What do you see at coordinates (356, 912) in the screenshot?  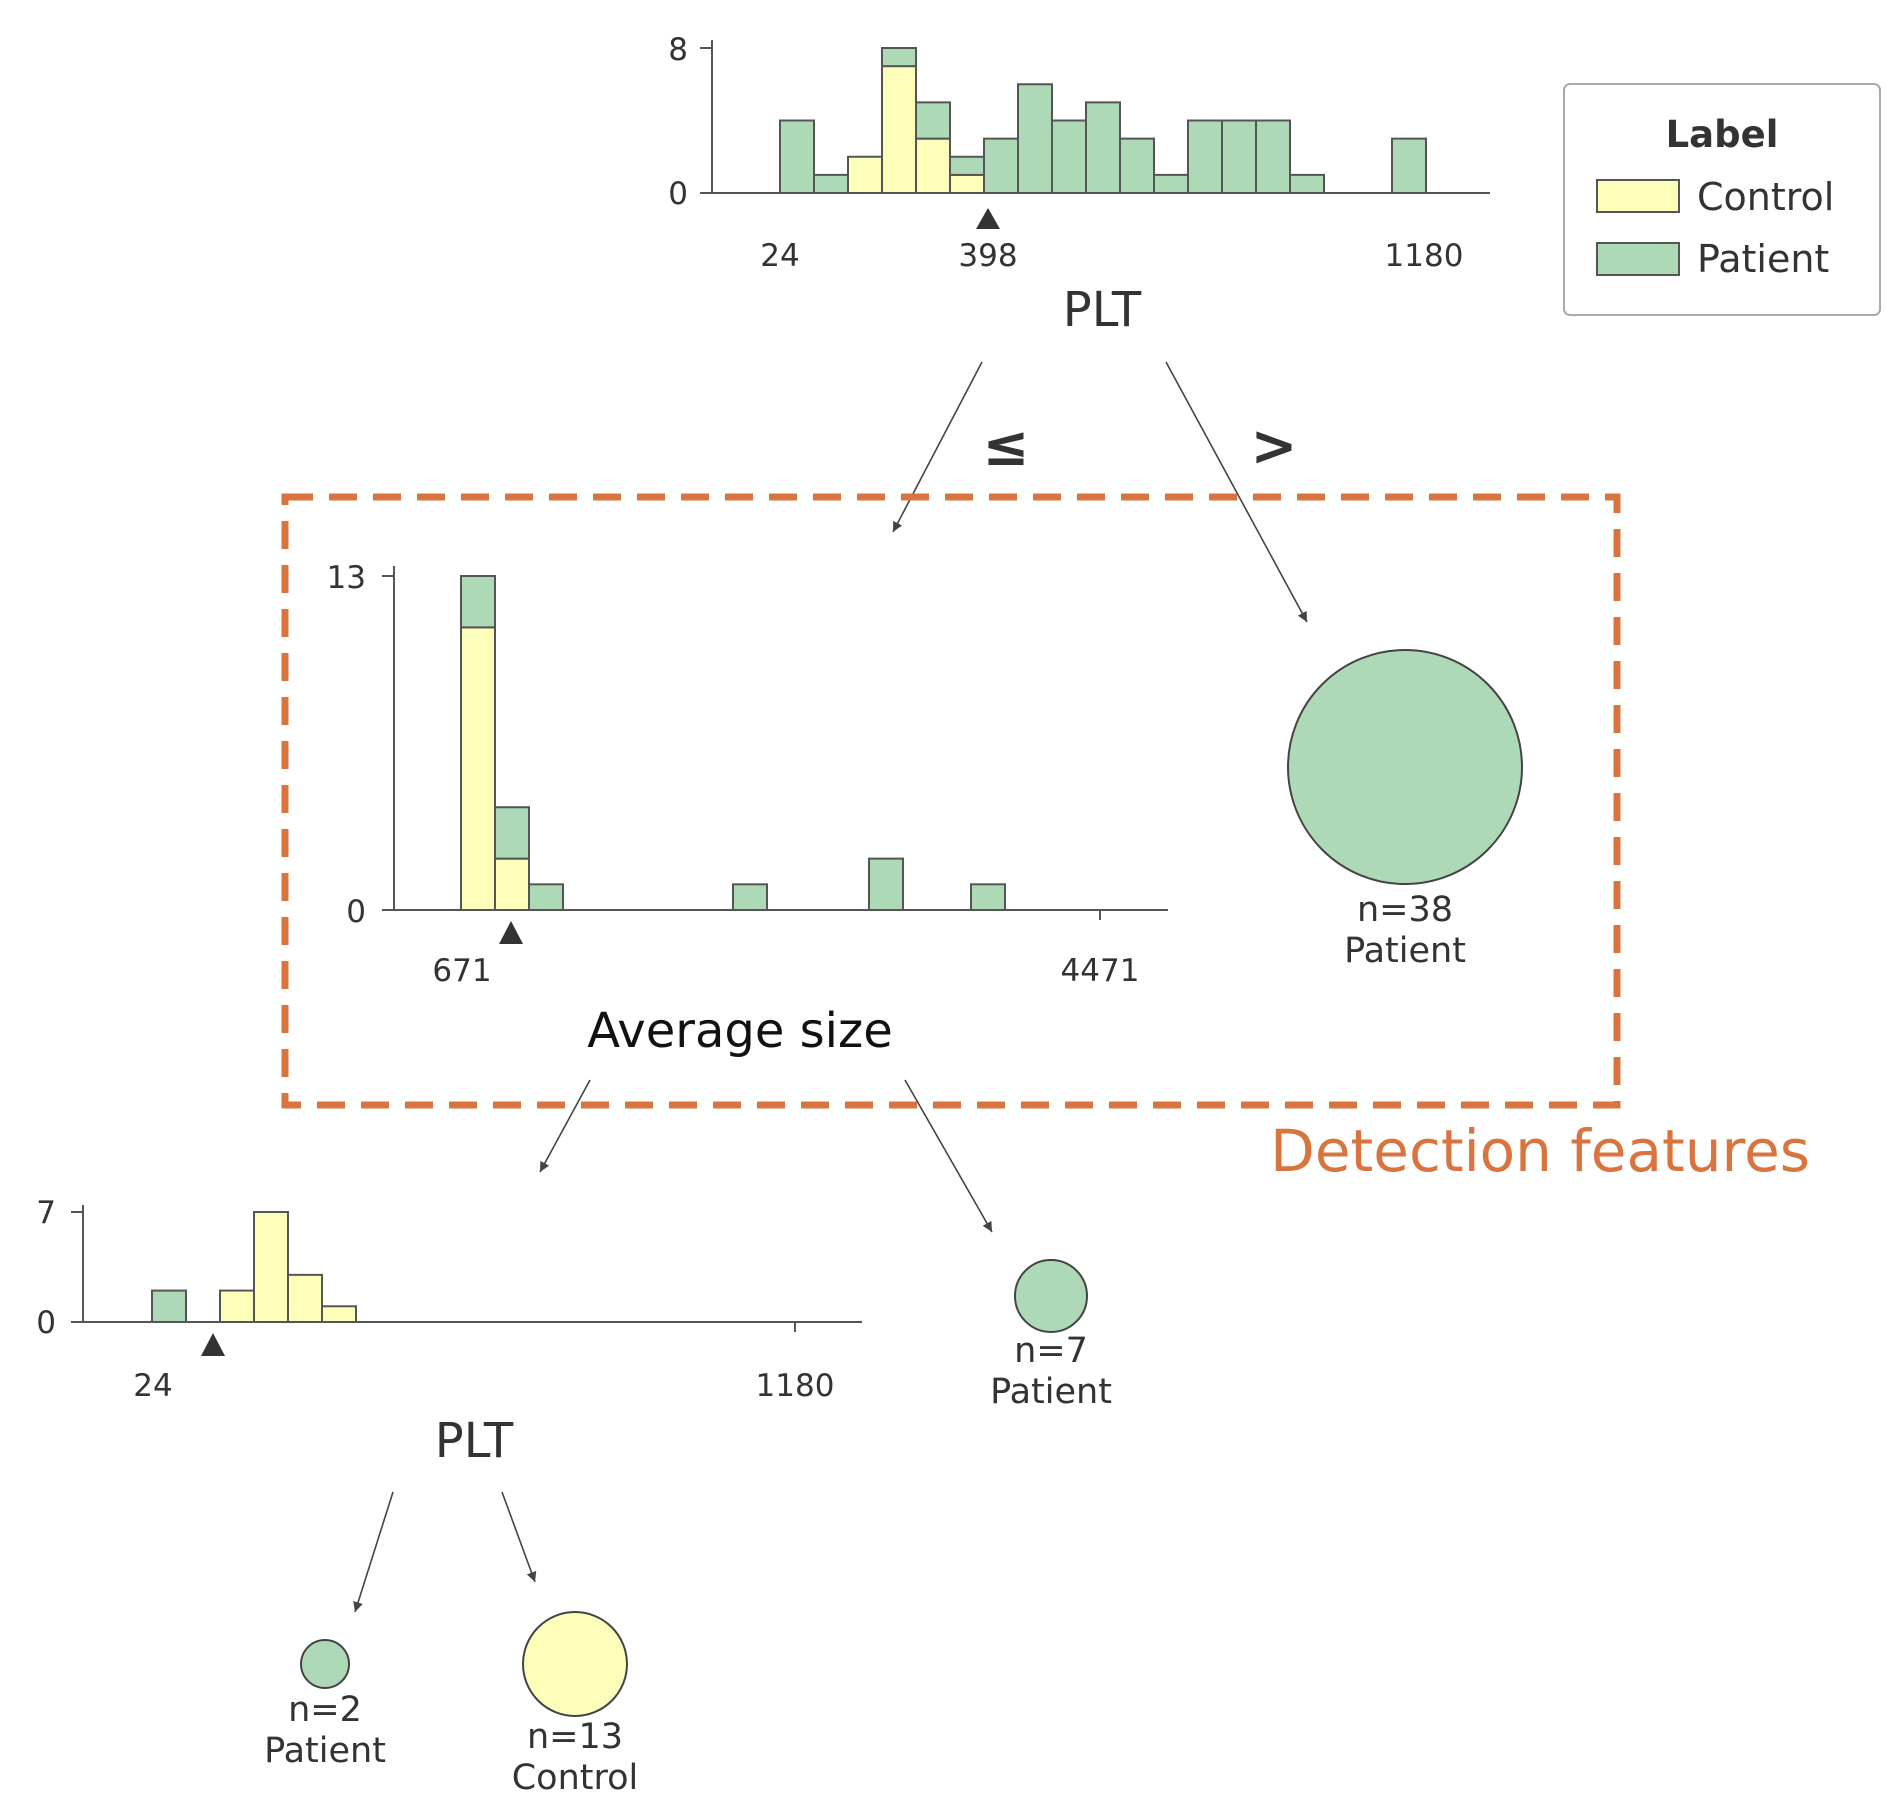 I see `size-y-label-zero: 0` at bounding box center [356, 912].